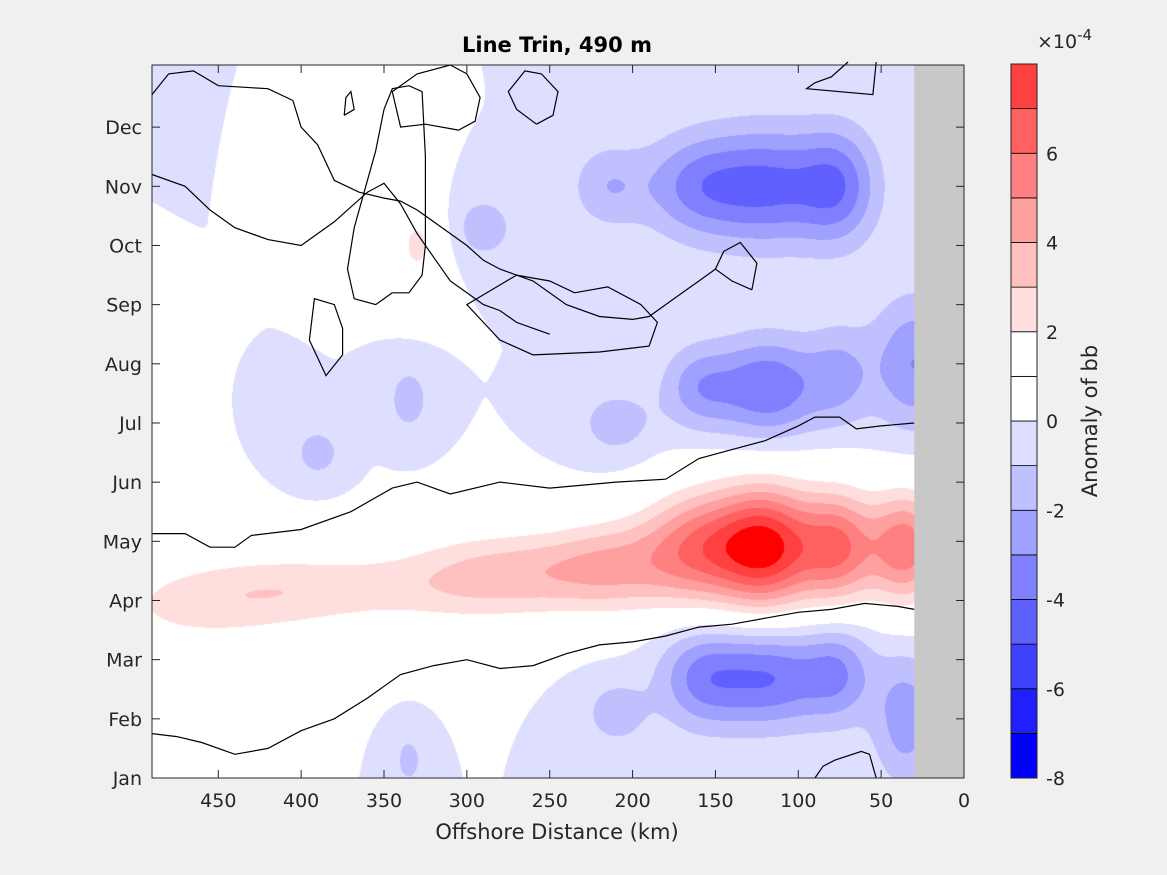 Image resolution: width=1167 pixels, height=875 pixels. I want to click on colorbar-tick-label: -6, so click(1055, 690).